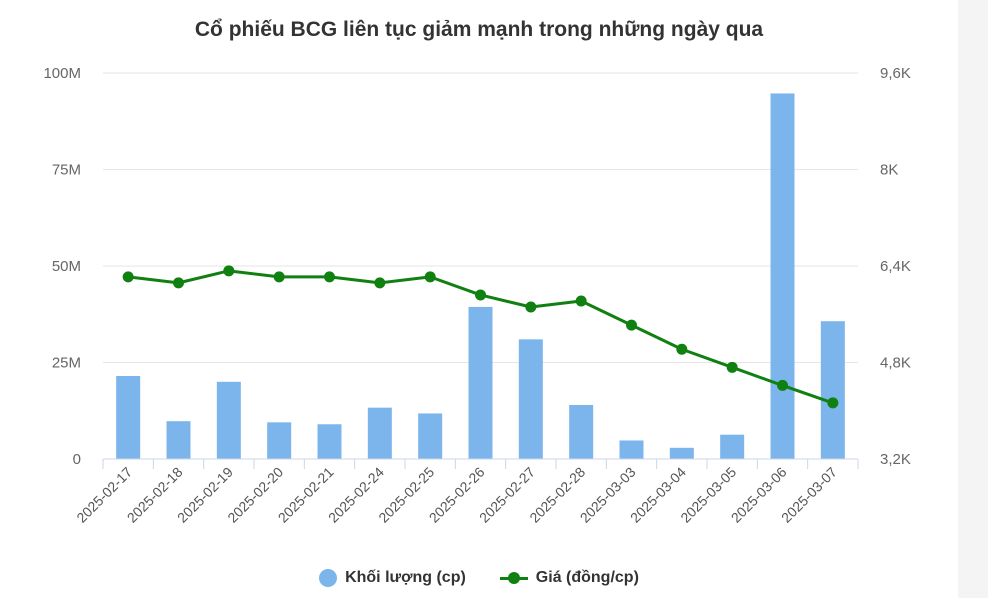  I want to click on y-left-tick-label: 100M, so click(62, 73).